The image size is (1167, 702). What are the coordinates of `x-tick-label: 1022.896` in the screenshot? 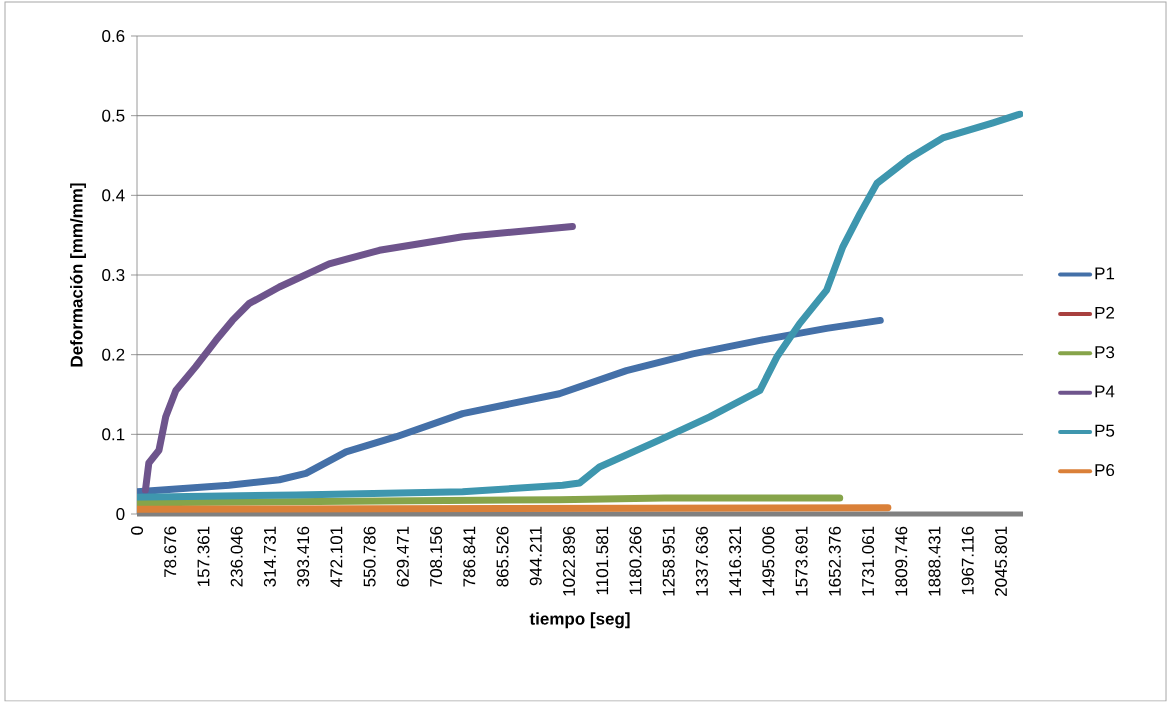 It's located at (569, 561).